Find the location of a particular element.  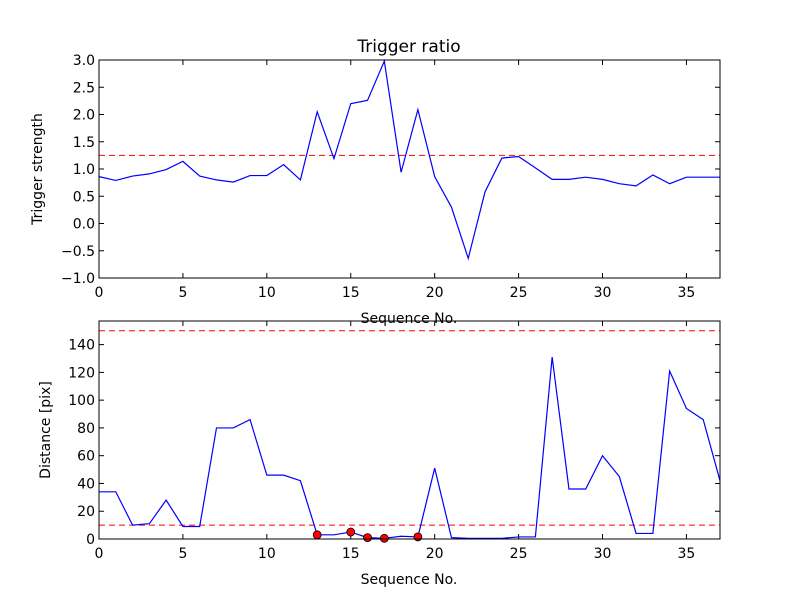

y-tick-label: −0.5 is located at coordinates (78, 252).